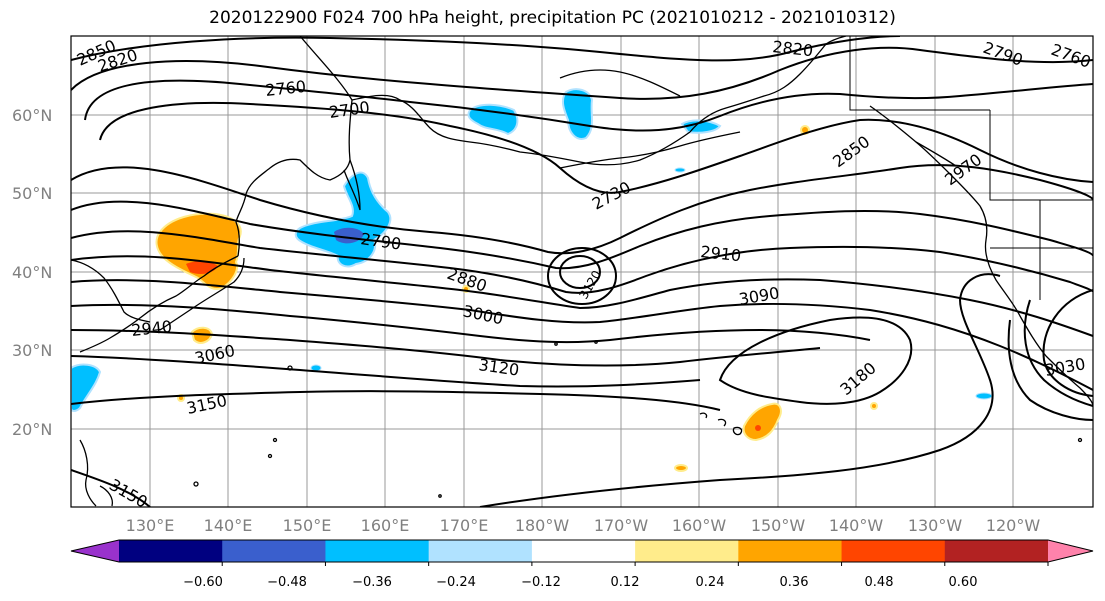  What do you see at coordinates (150, 525) in the screenshot?
I see `lon-label: 130°E` at bounding box center [150, 525].